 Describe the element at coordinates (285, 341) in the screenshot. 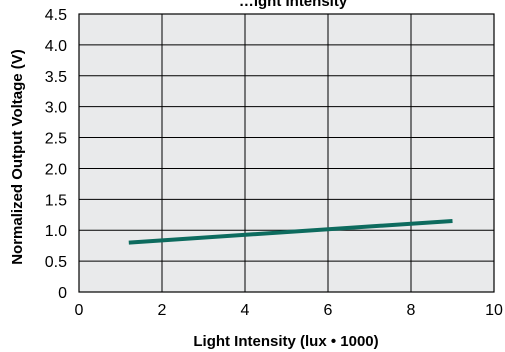

I see `x-axis-title: Light Intensity (lux • 1000)` at that location.